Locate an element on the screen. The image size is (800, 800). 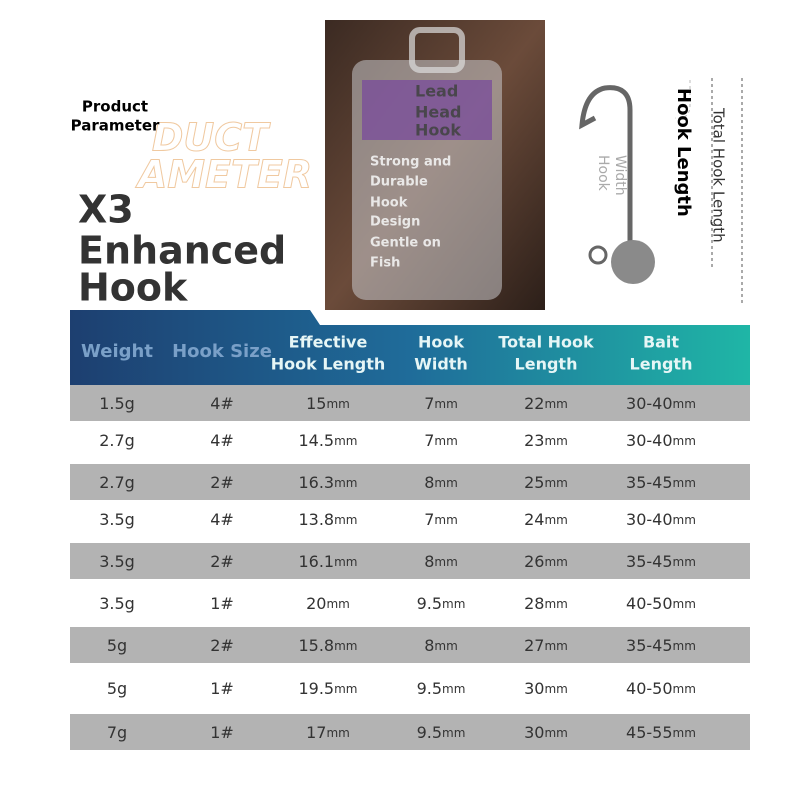
cell: 26mm is located at coordinates (546, 561).